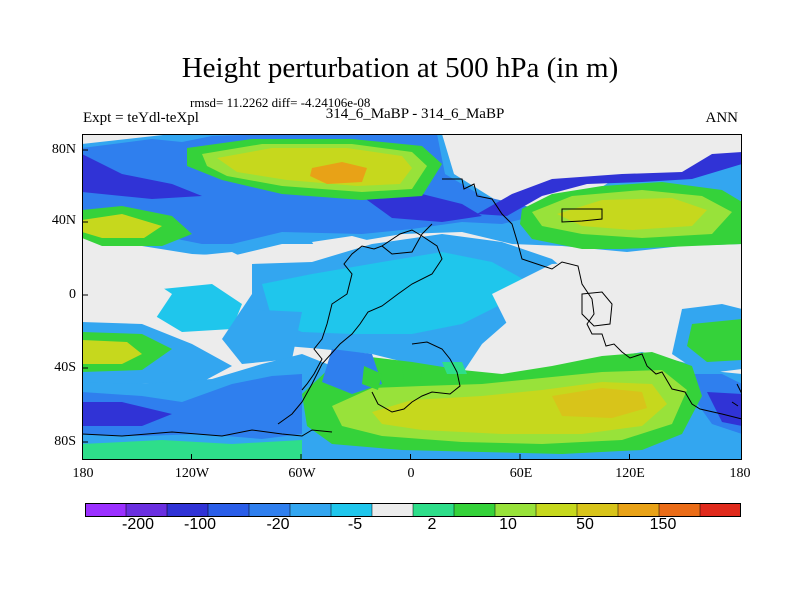 The width and height of the screenshot is (800, 600). I want to click on colorbar-label-m5: -5, so click(355, 524).